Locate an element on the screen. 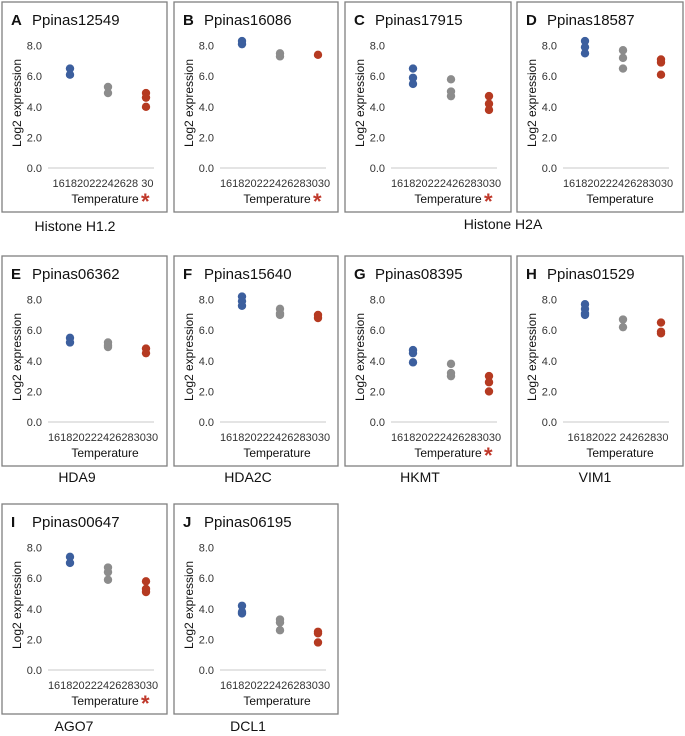 This screenshot has height=736, width=685. panel-letter: G is located at coordinates (360, 274).